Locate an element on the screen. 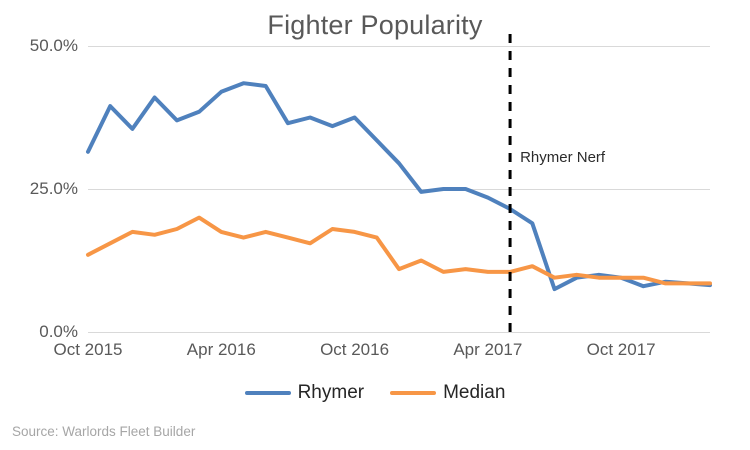 Image resolution: width=750 pixels, height=450 pixels. y-axis-tick-25: 25.0% is located at coordinates (53, 188).